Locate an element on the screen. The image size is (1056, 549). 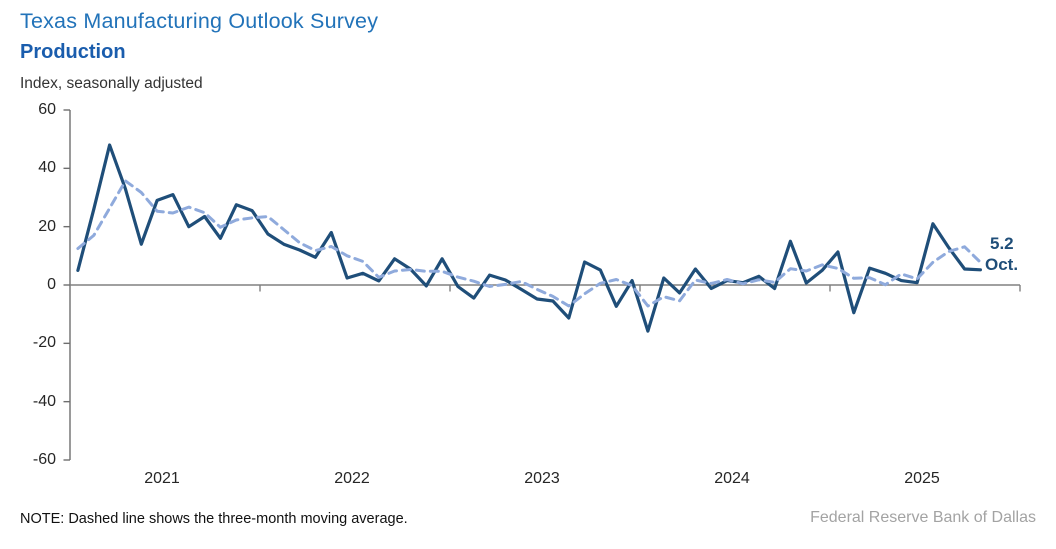
source-attribution: Federal Reserve Bank of Dallas is located at coordinates (923, 517).